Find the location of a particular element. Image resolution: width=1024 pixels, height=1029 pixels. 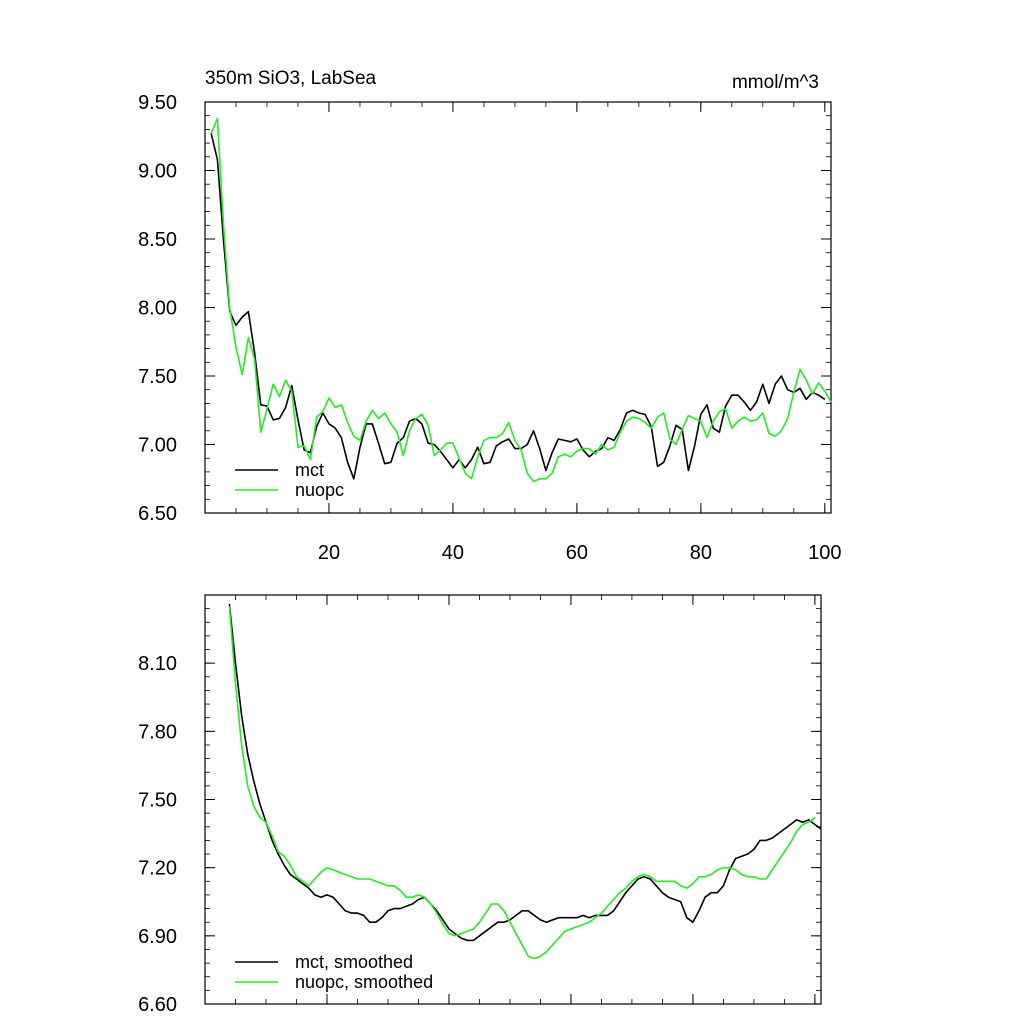

y-tick-label: 7.00 is located at coordinates (157, 446).